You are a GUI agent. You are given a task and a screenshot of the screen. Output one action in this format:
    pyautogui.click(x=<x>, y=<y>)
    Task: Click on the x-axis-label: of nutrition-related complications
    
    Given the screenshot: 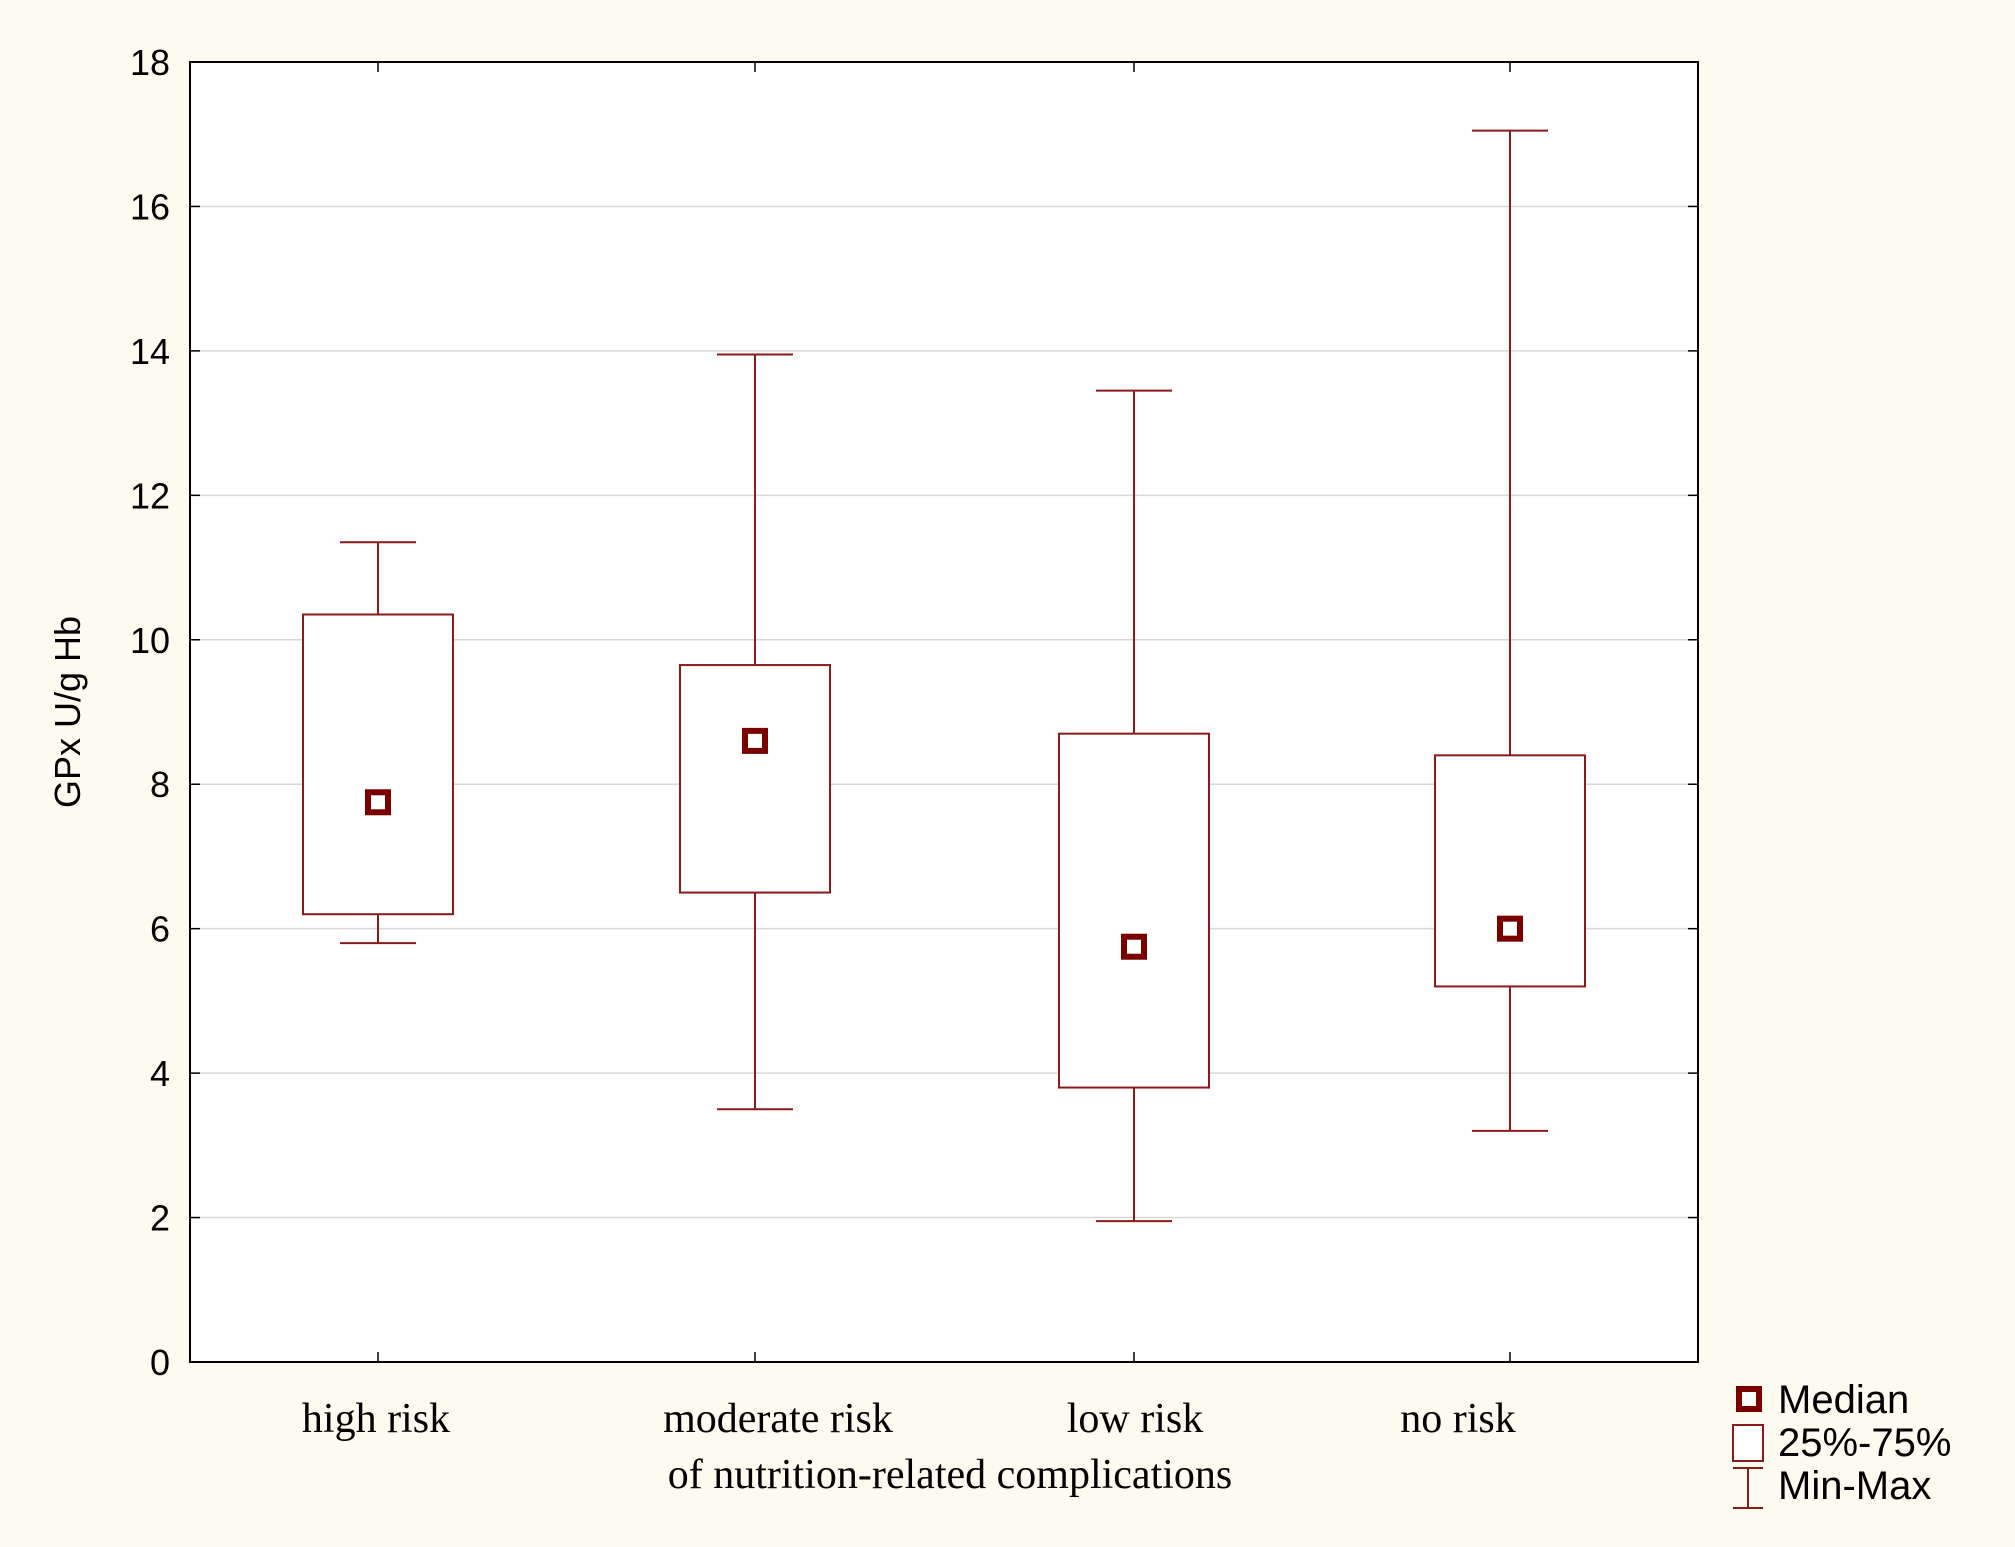 What is the action you would take?
    pyautogui.click(x=950, y=1475)
    